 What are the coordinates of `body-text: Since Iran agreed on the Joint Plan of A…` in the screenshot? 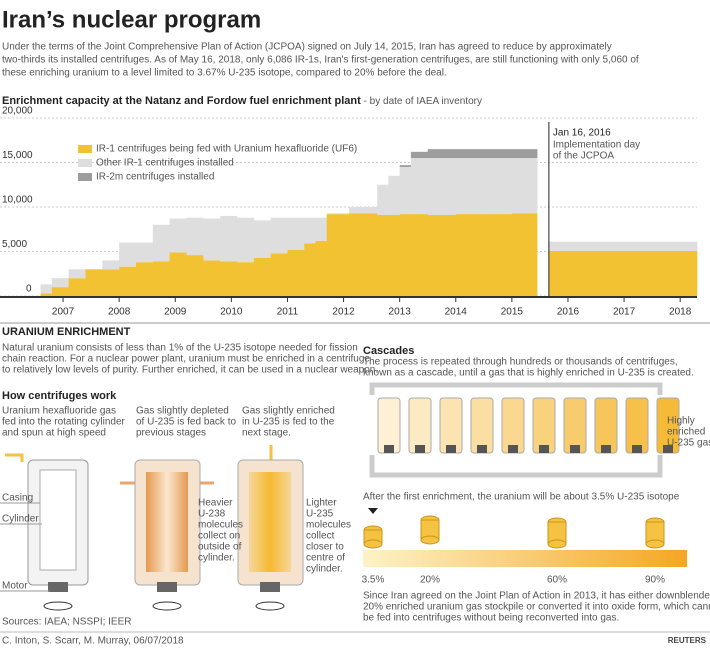 It's located at (536, 596).